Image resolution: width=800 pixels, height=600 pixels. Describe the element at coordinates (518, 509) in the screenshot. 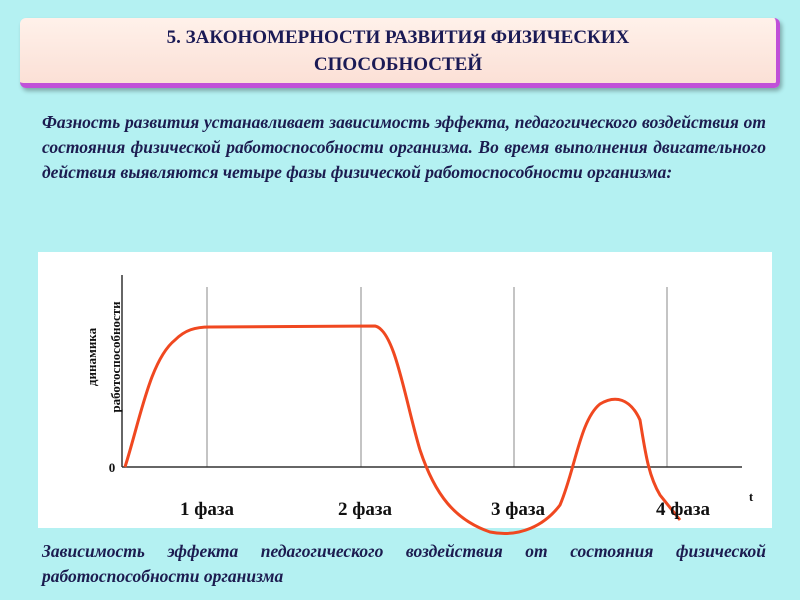

I see `phase-label: 3 фаза` at that location.